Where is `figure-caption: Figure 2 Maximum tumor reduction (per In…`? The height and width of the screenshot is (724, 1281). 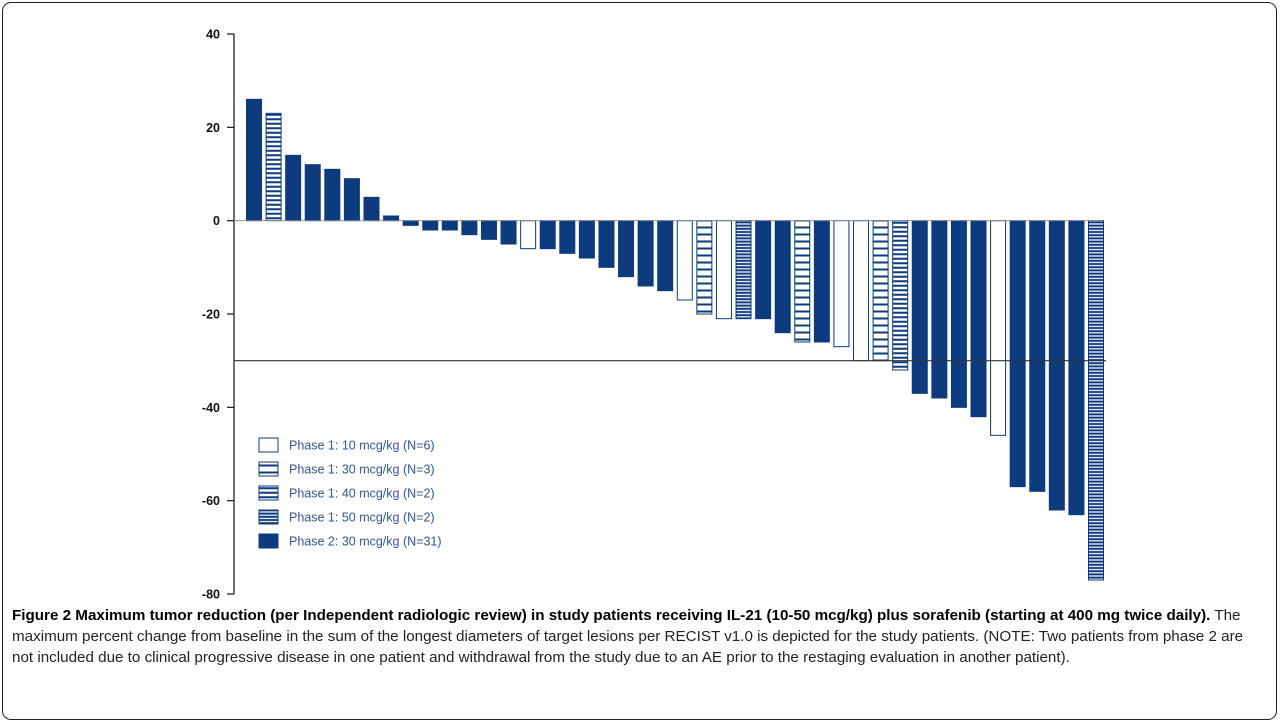
figure-caption: Figure 2 Maximum tumor reduction (per In… is located at coordinates (639, 636).